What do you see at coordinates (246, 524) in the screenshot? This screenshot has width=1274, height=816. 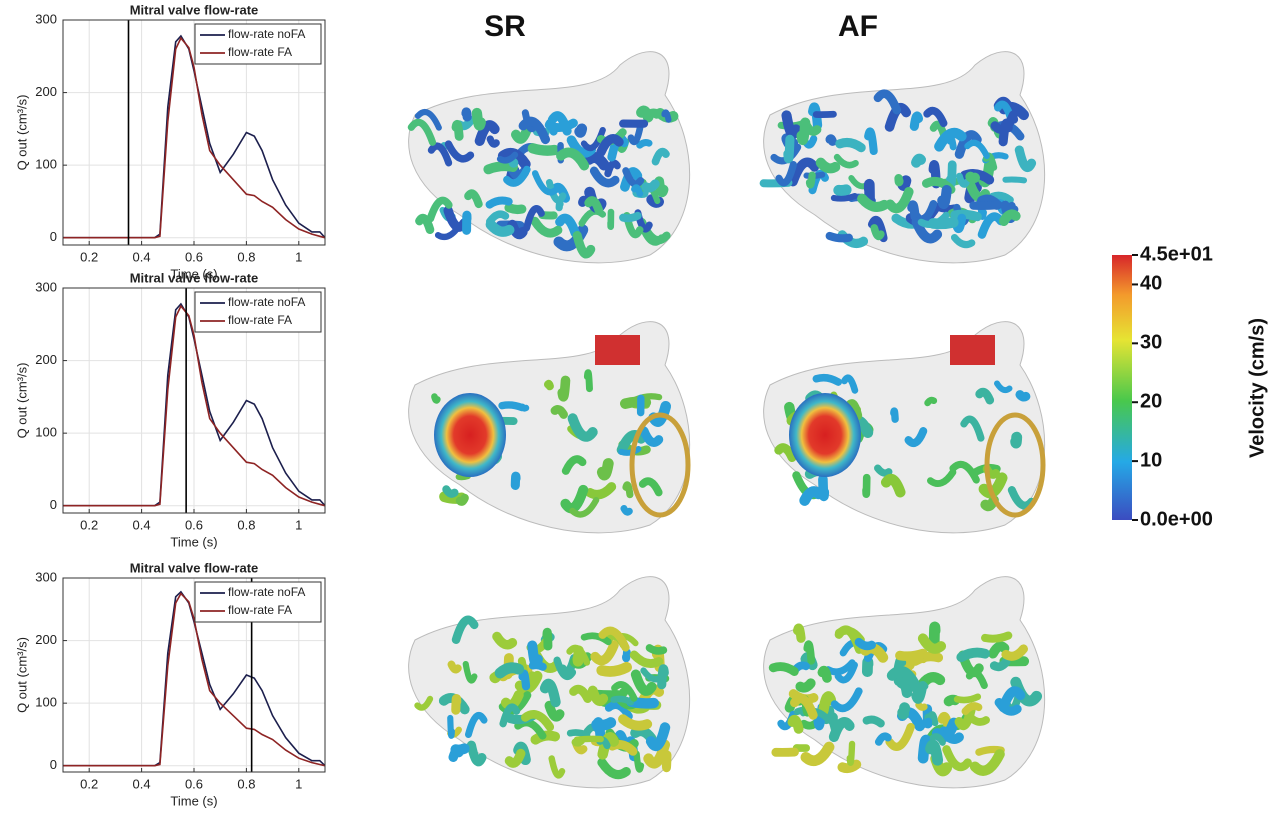 I see `x-tick-label: 0.8` at bounding box center [246, 524].